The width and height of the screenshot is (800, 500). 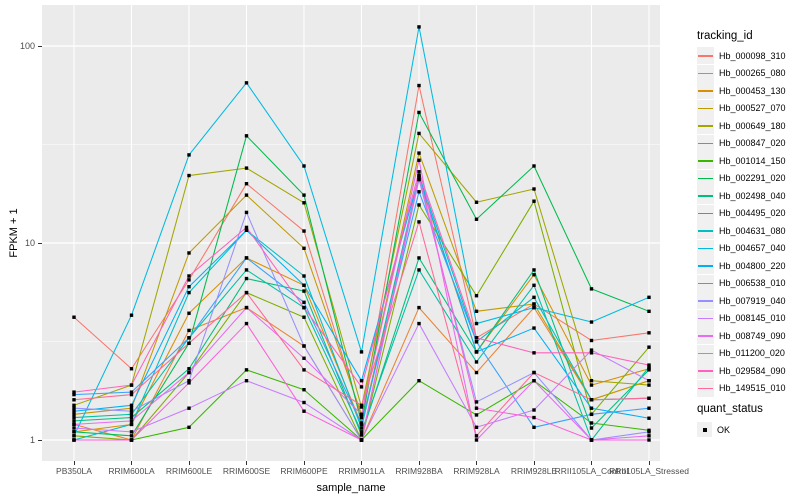 I want to click on legend-entry-Hb_000265_080: Hb_000265_080, so click(x=741, y=73).